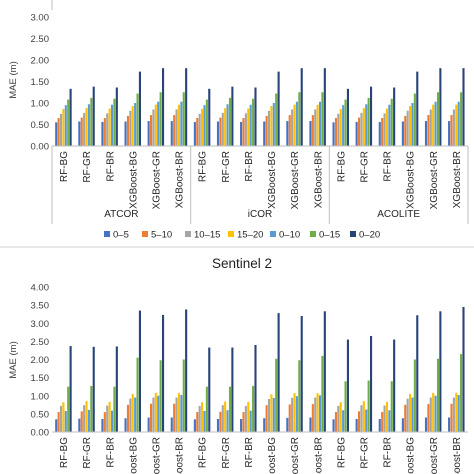  I want to click on y-tick-label: 4.00, so click(40, 288).